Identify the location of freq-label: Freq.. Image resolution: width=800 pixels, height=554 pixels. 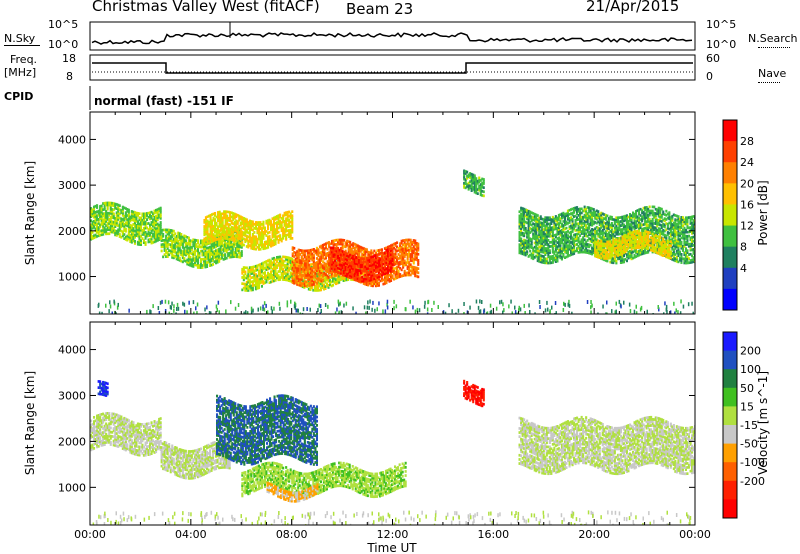
(24, 59).